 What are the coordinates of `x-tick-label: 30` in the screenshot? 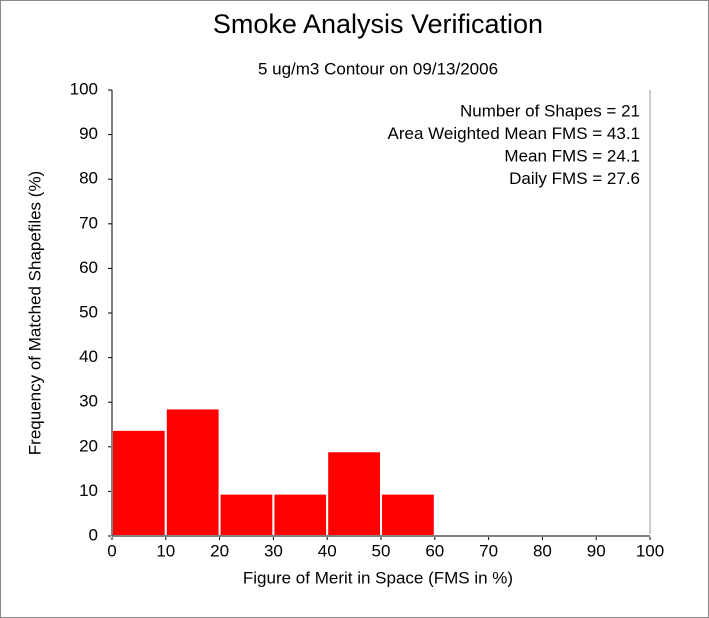 It's located at (273, 550).